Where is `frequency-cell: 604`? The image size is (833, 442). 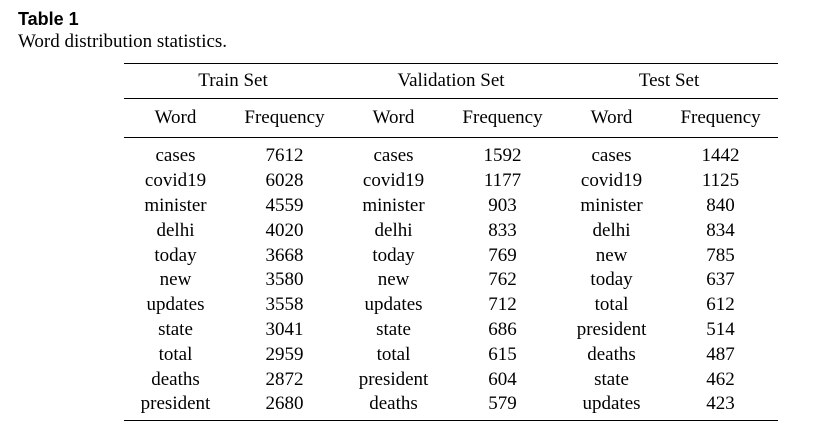 frequency-cell: 604 is located at coordinates (502, 379).